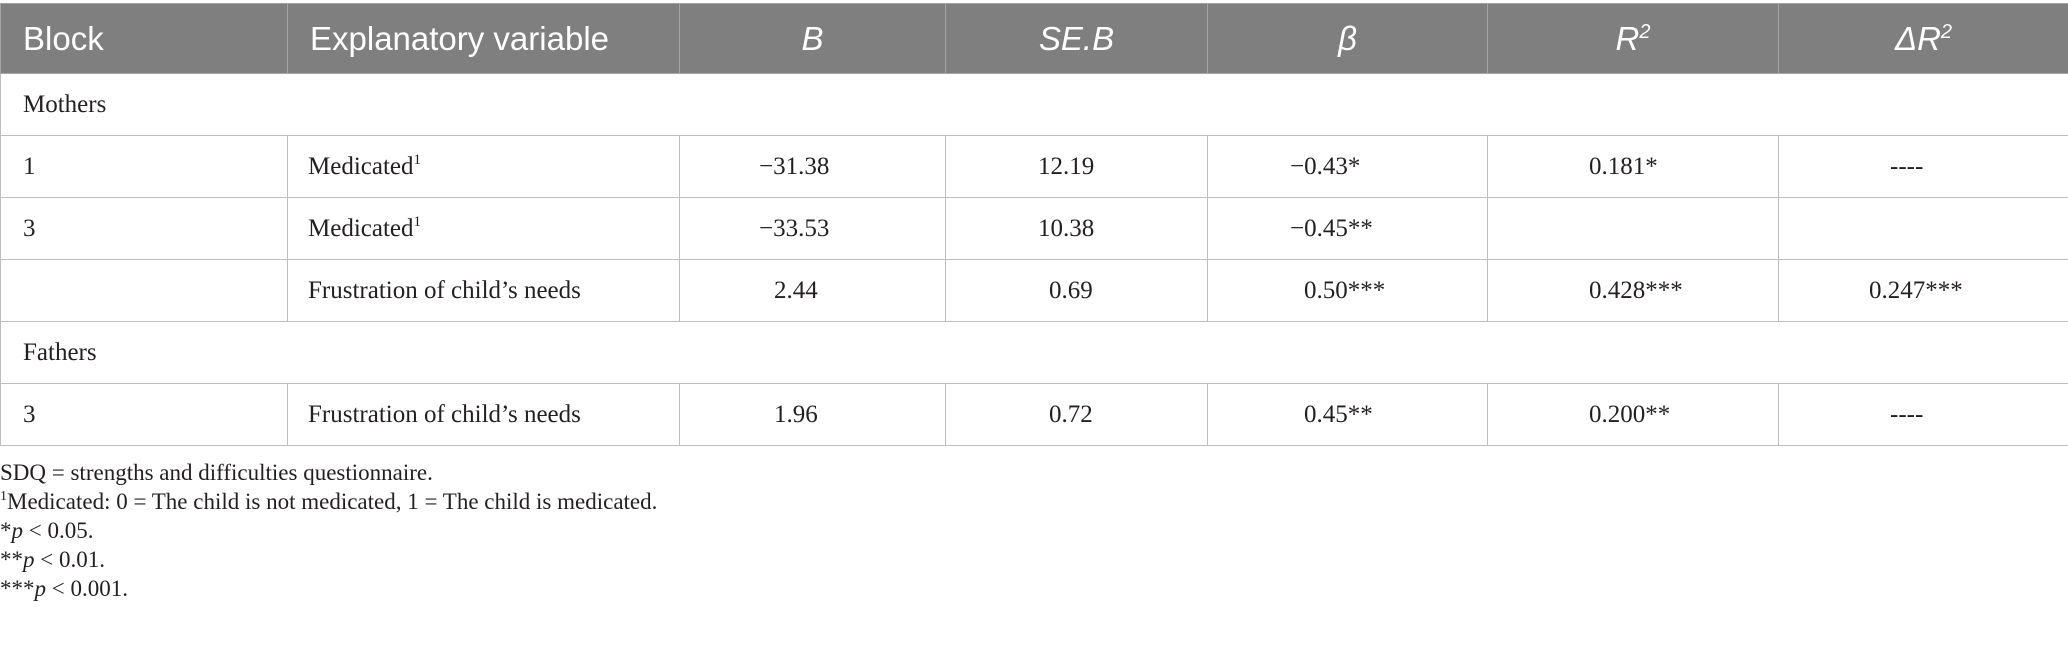 The width and height of the screenshot is (2068, 648). I want to click on header-r-squared-base: R, so click(1627, 38).